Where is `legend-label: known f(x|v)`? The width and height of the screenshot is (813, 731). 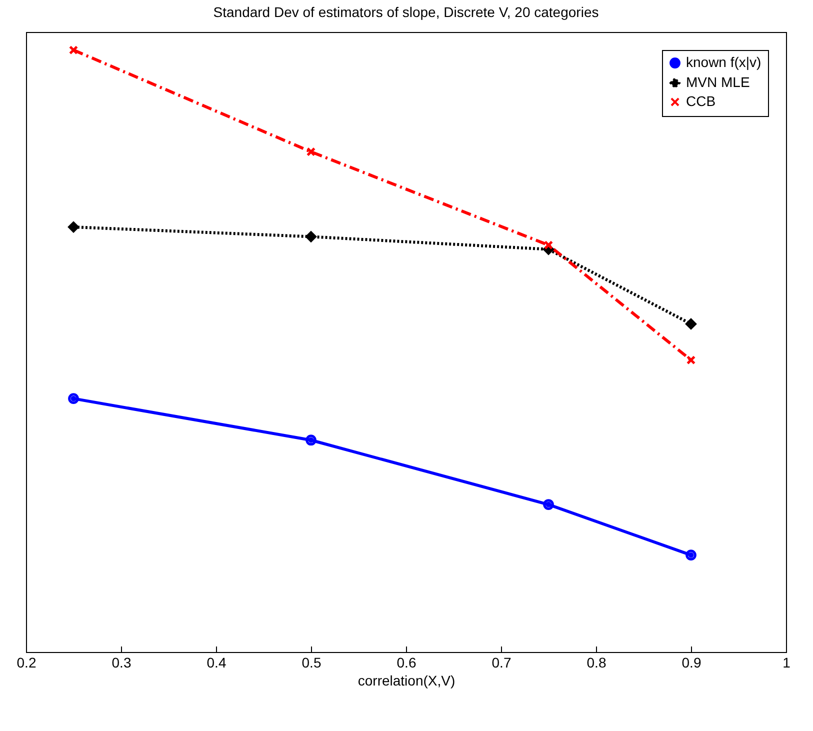 legend-label: known f(x|v) is located at coordinates (724, 62).